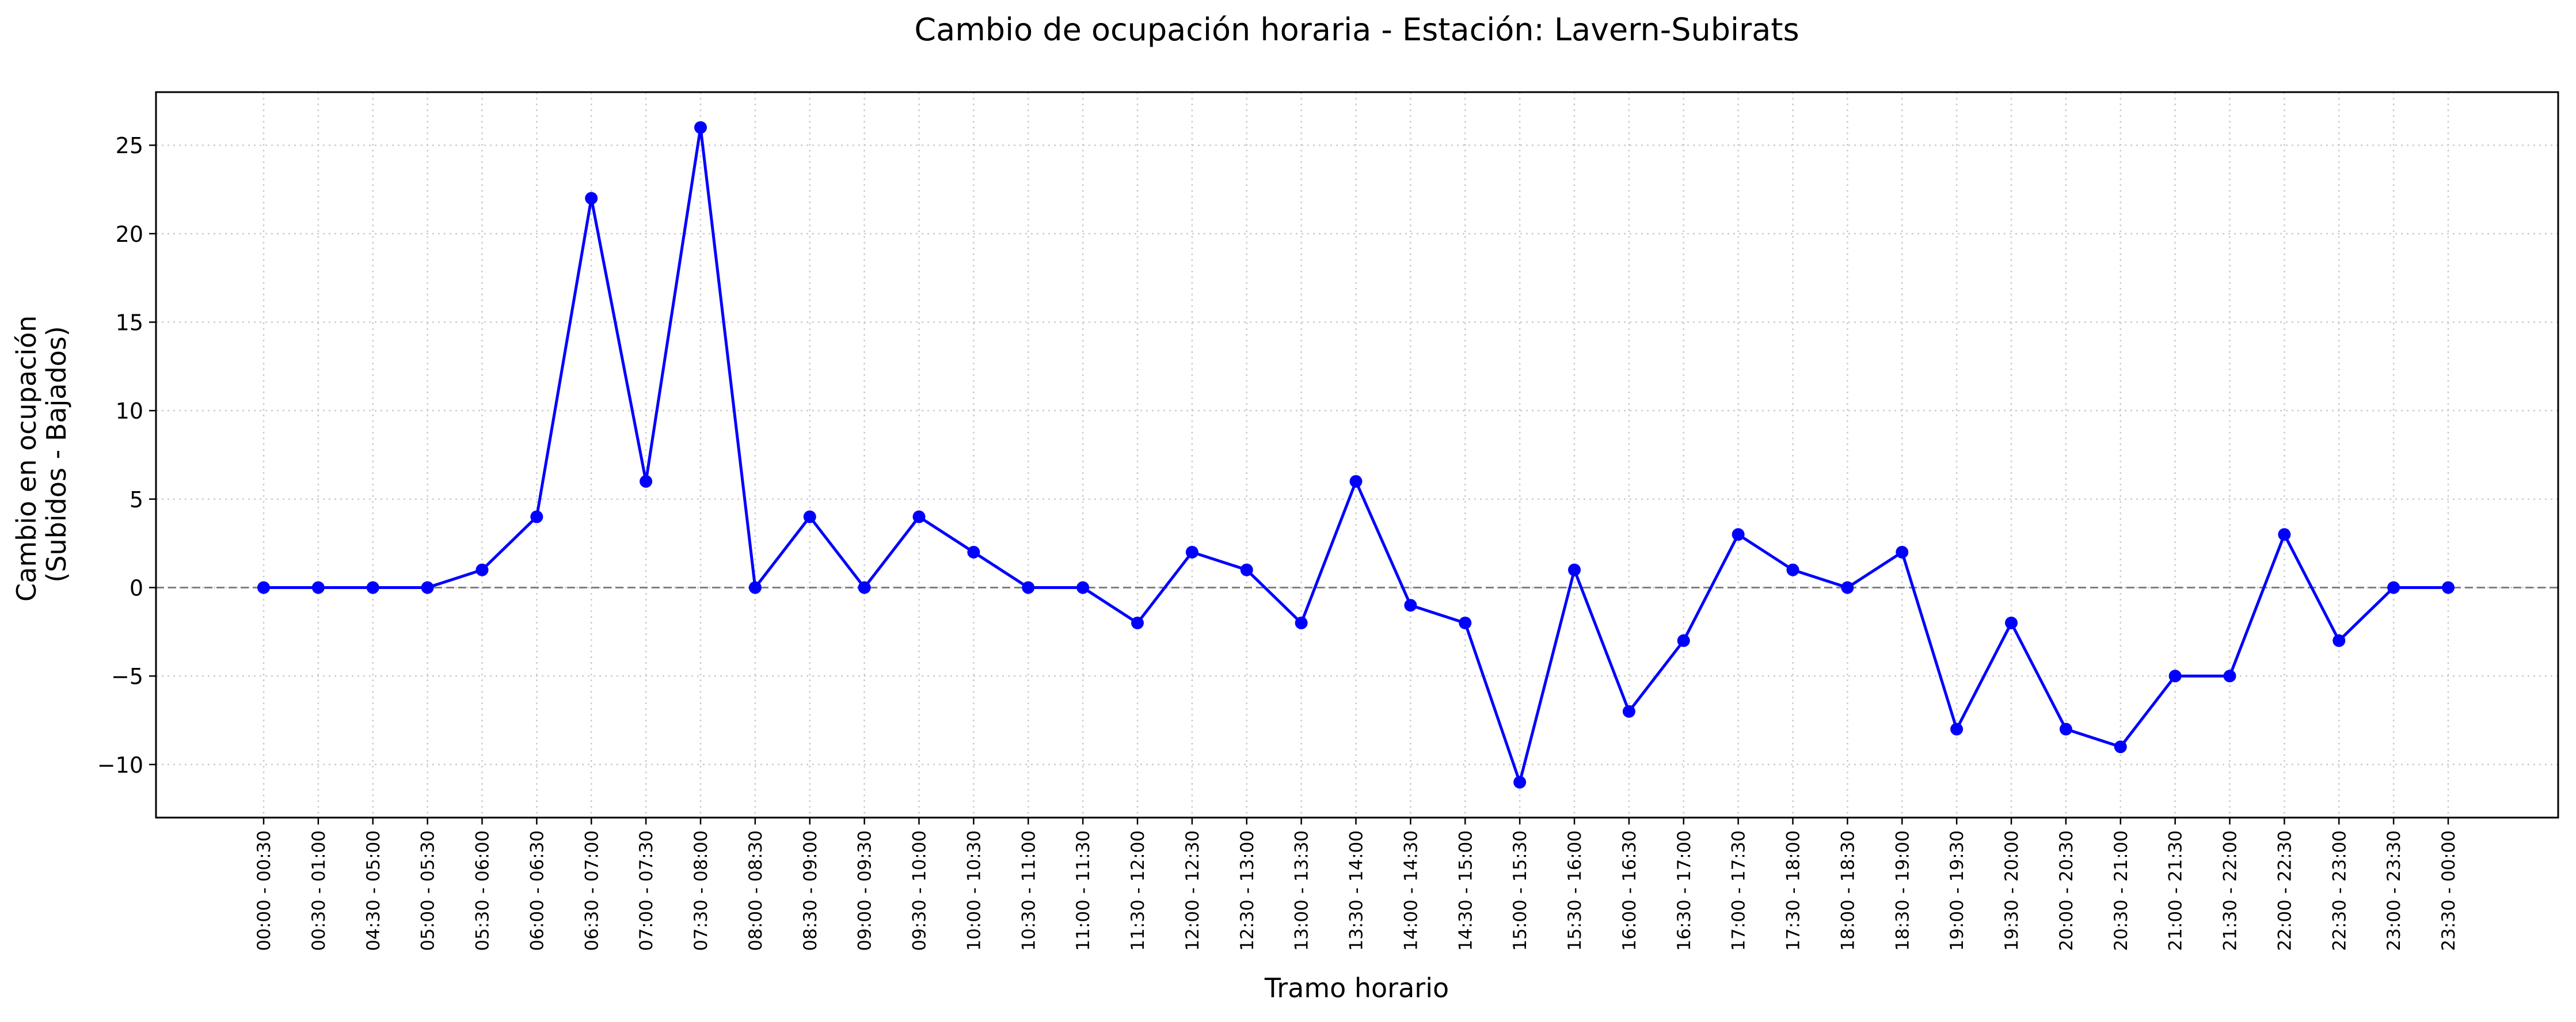  What do you see at coordinates (1521, 890) in the screenshot?
I see `x-tick-label: 15:00 - 15:30` at bounding box center [1521, 890].